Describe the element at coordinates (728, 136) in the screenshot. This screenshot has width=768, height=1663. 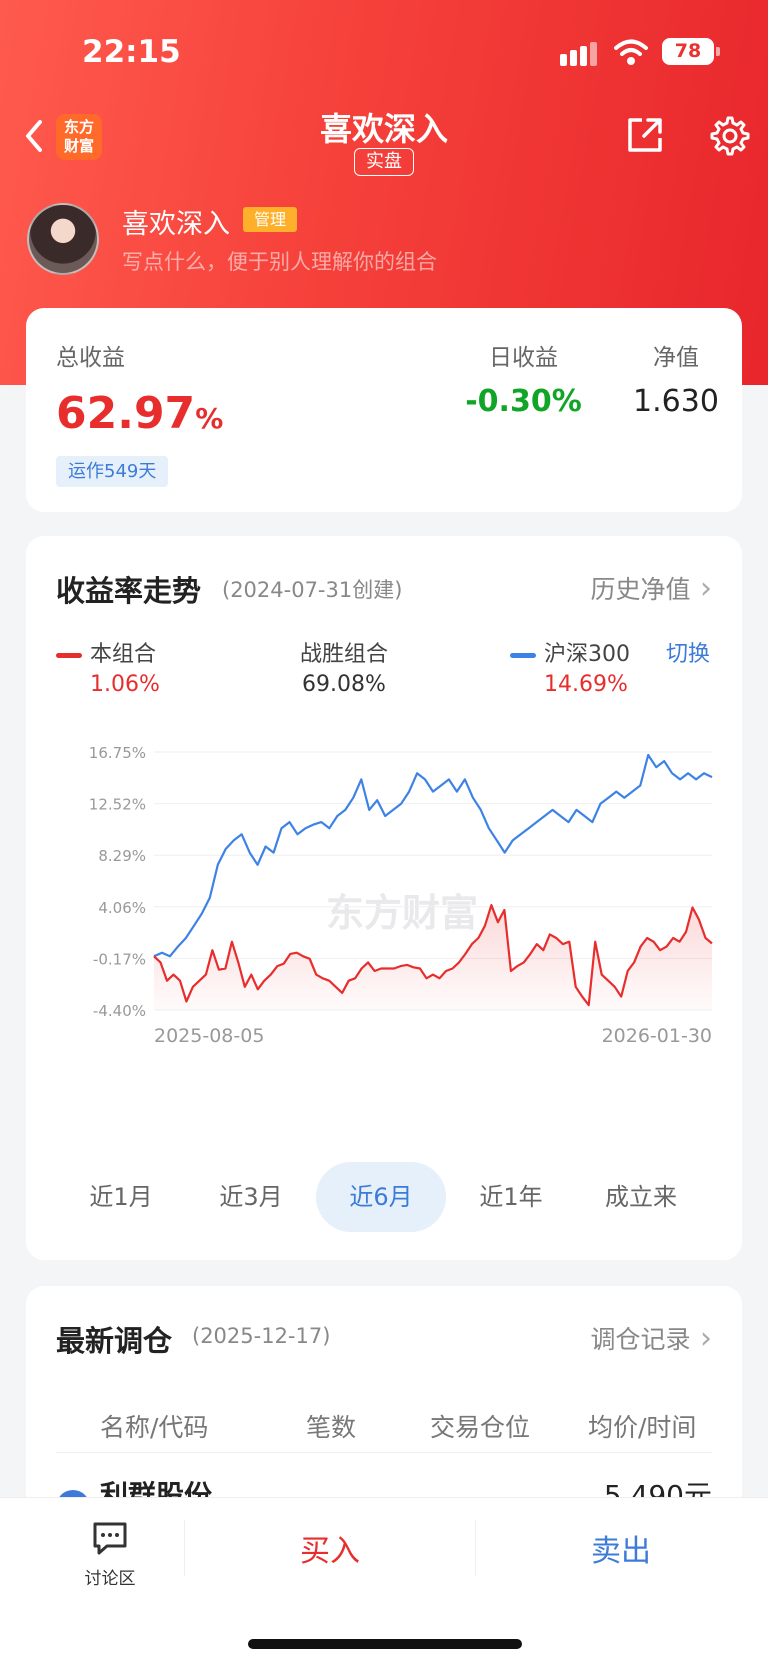
I see `settings-gear-icon` at that location.